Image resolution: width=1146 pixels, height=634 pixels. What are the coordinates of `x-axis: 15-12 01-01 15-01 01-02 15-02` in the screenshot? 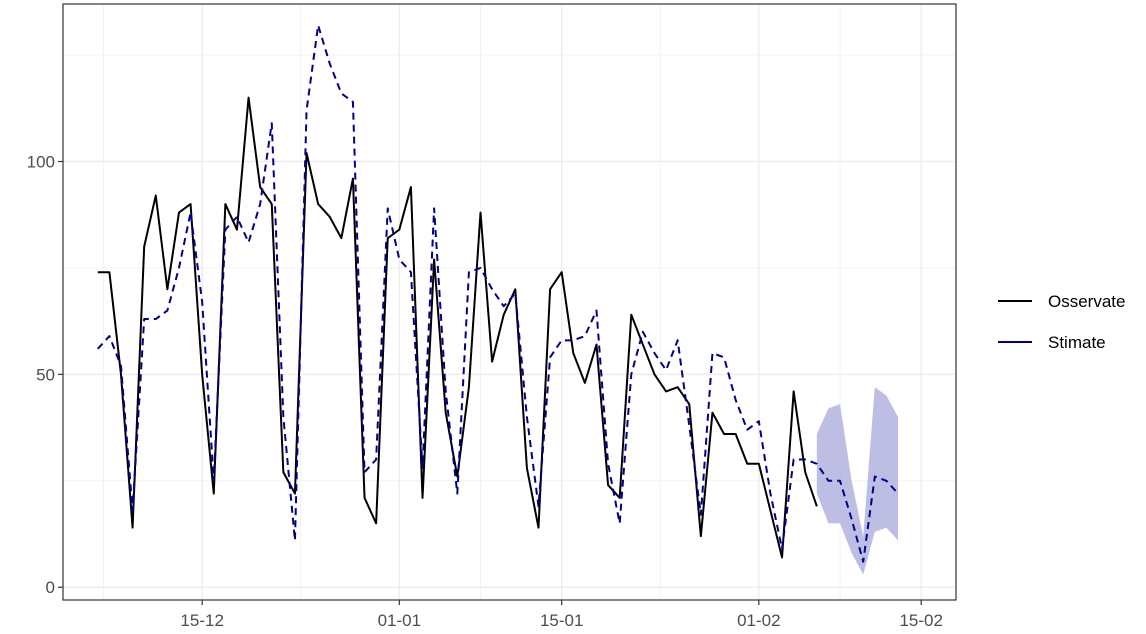 It's located at (561, 615).